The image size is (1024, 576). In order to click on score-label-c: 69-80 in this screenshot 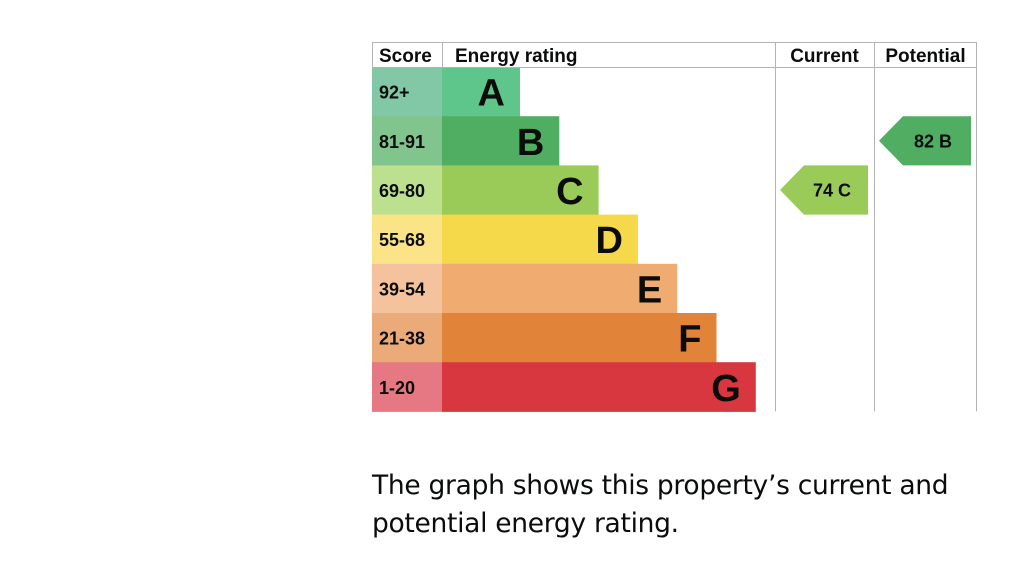, I will do `click(402, 191)`.